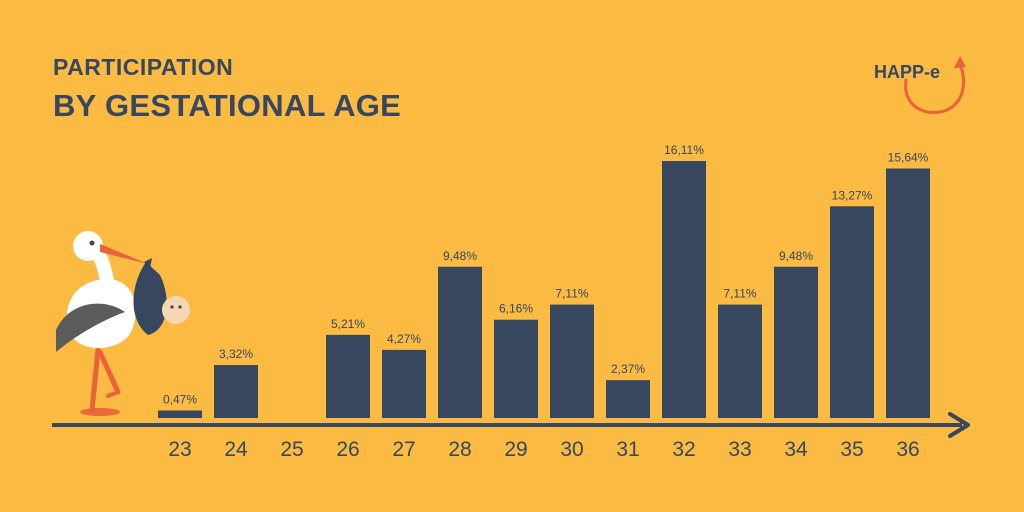  Describe the element at coordinates (180, 400) in the screenshot. I see `value-label-23: 0,47%` at that location.